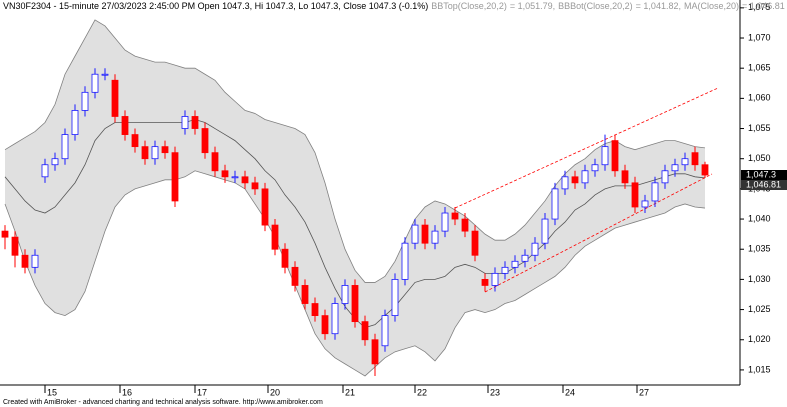  What do you see at coordinates (595, 6) in the screenshot?
I see `legend-name: BBBot(Close,20,2)` at bounding box center [595, 6].